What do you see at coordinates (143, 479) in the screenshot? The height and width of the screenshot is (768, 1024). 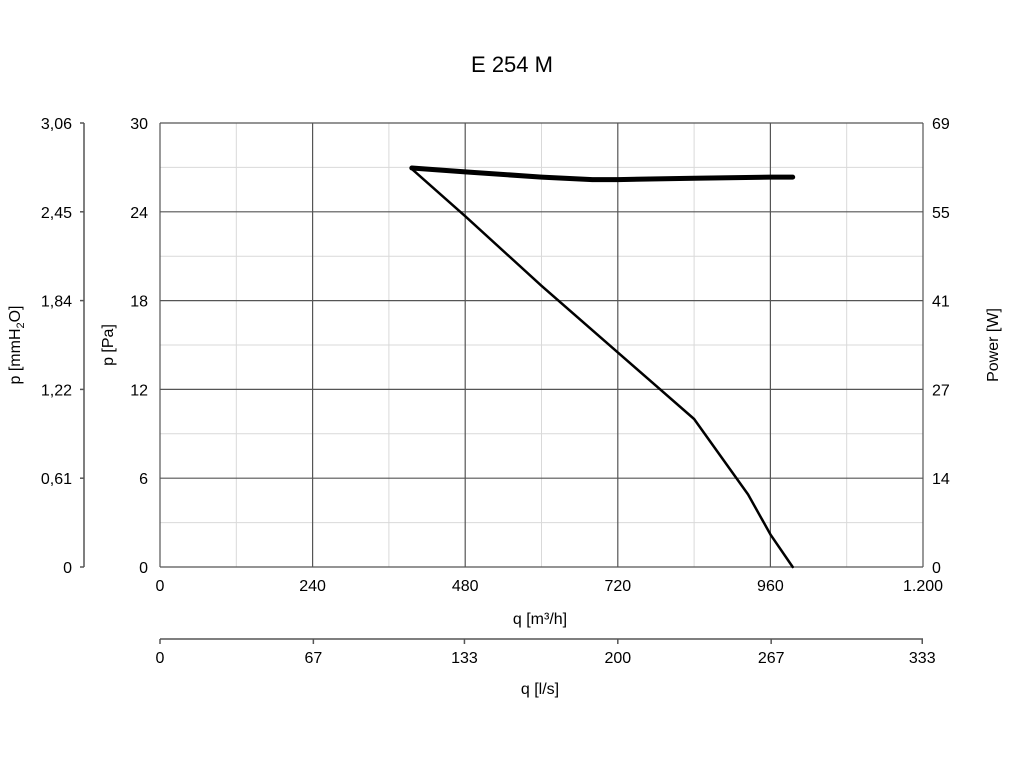 I see `y-tick-label-pa: 6` at bounding box center [143, 479].